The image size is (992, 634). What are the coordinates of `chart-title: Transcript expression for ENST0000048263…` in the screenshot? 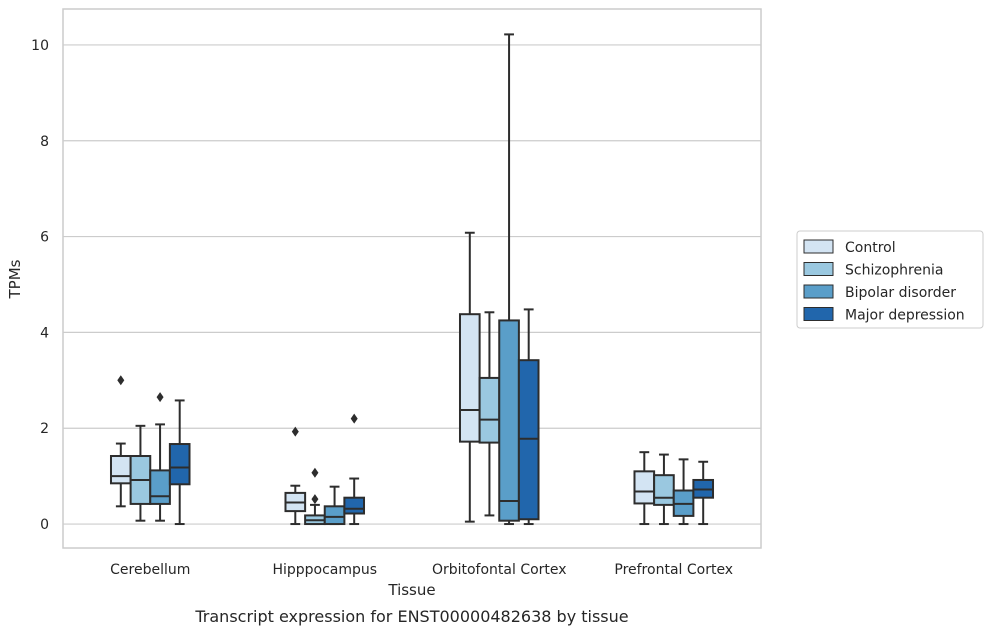 It's located at (411, 616).